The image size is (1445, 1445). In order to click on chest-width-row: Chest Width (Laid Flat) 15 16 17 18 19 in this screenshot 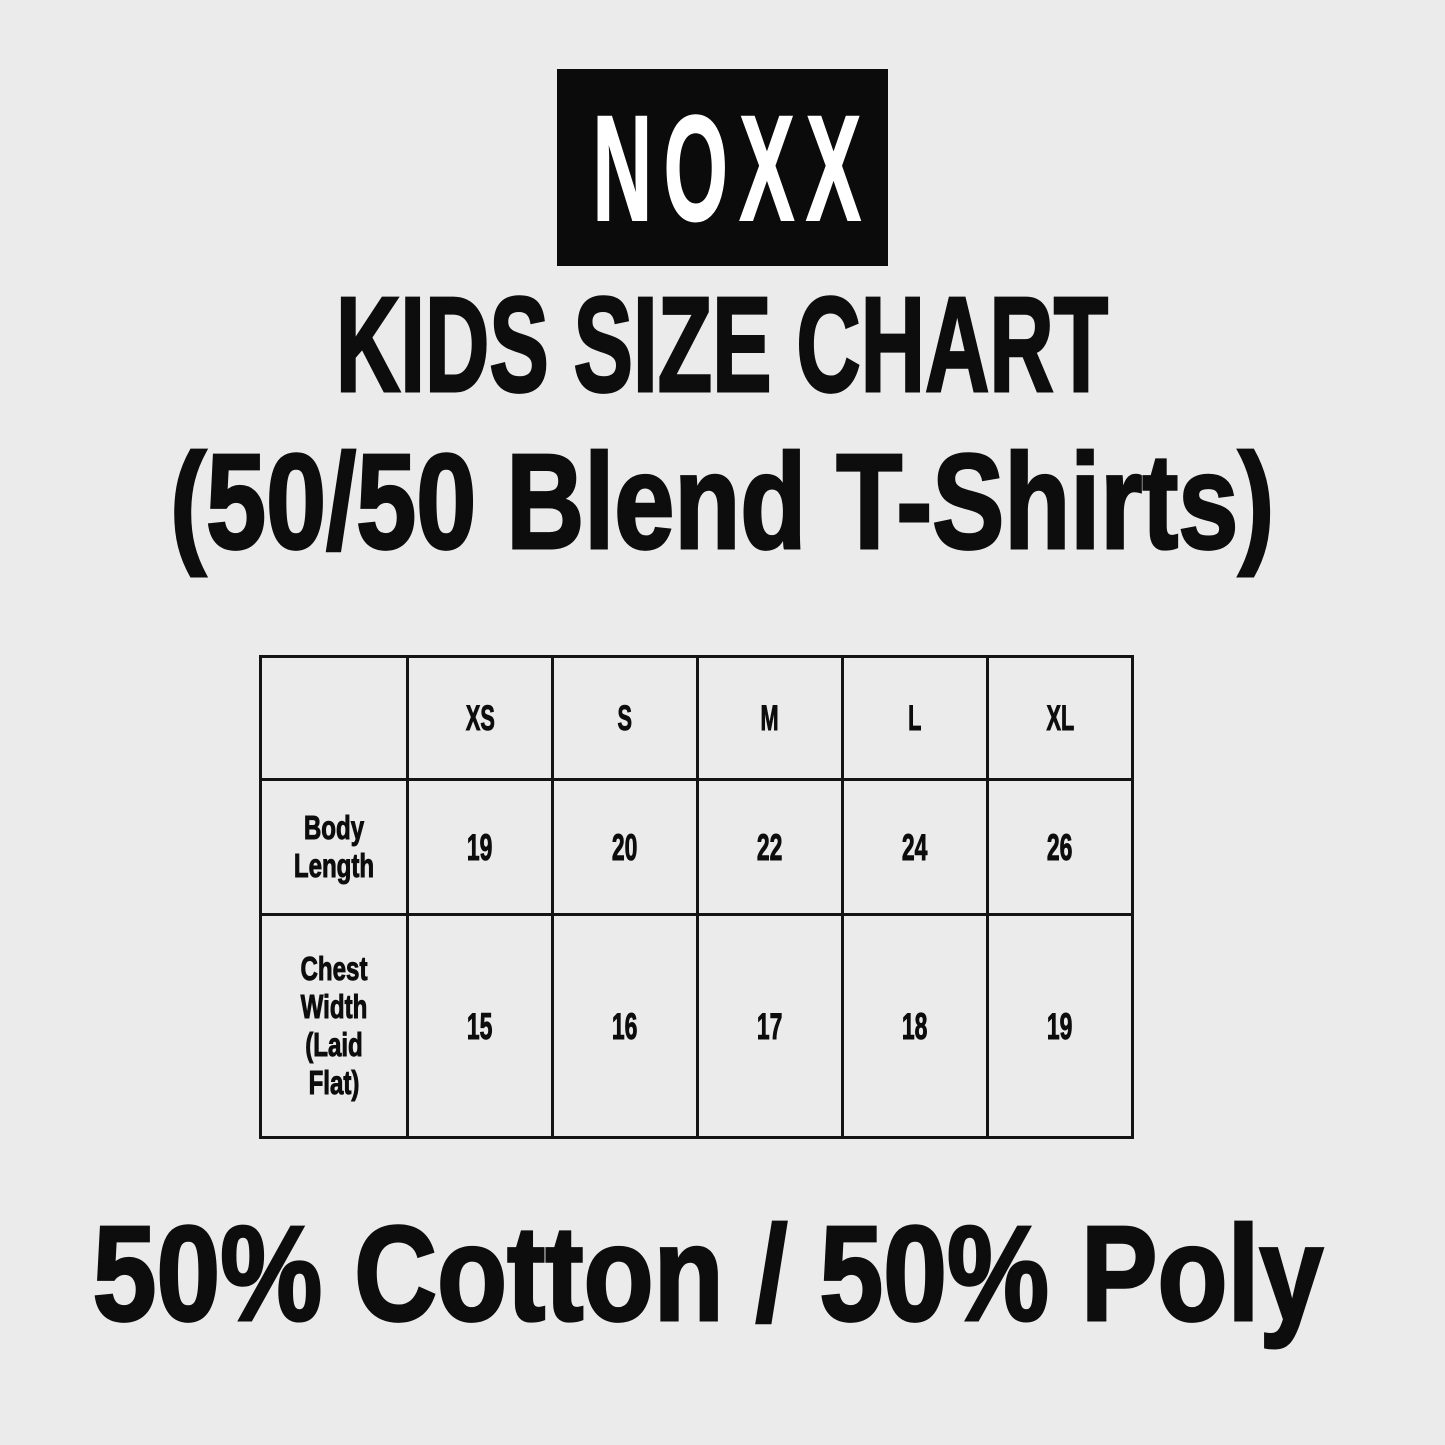, I will do `click(696, 1026)`.